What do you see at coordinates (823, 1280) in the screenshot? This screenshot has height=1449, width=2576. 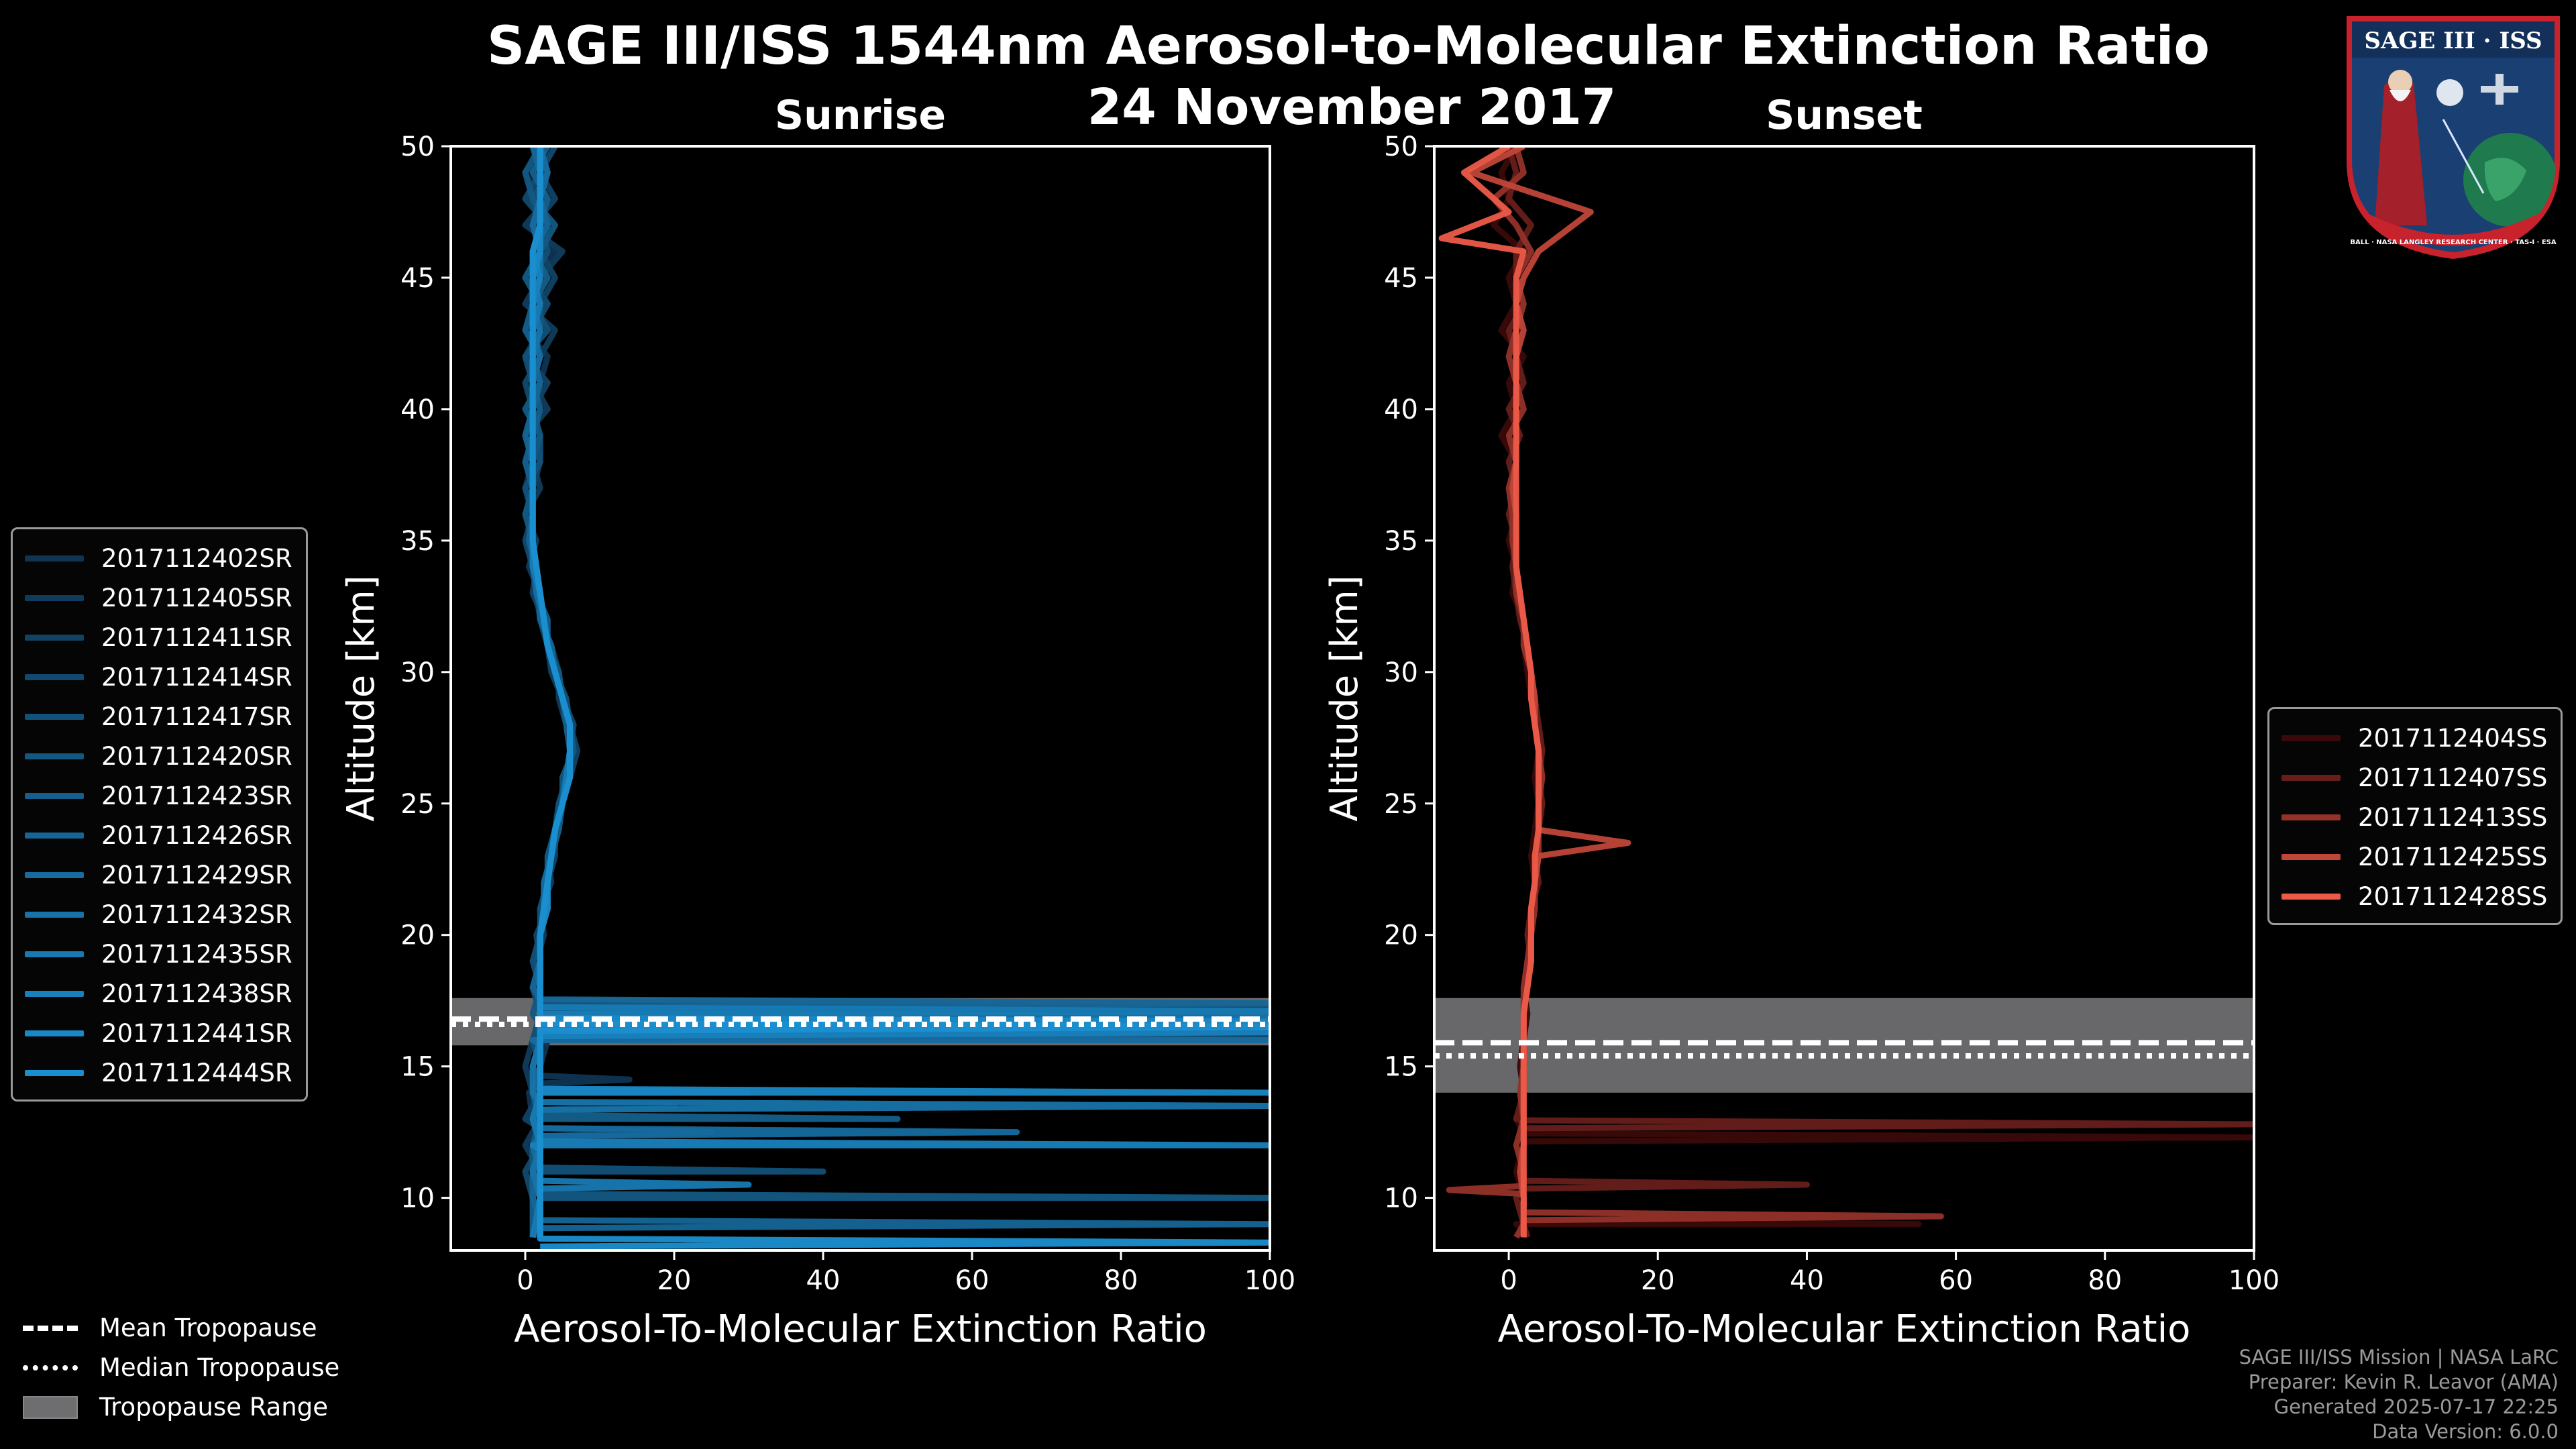 I see `x-tick-label: 40` at bounding box center [823, 1280].